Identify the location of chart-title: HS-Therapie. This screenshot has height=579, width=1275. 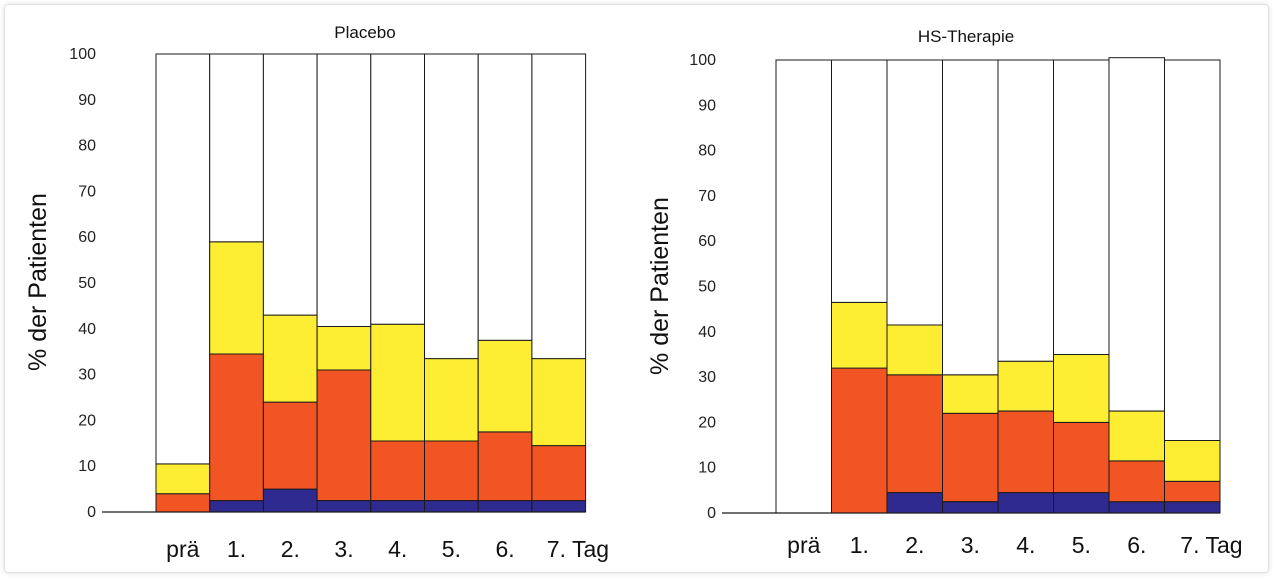
(966, 36).